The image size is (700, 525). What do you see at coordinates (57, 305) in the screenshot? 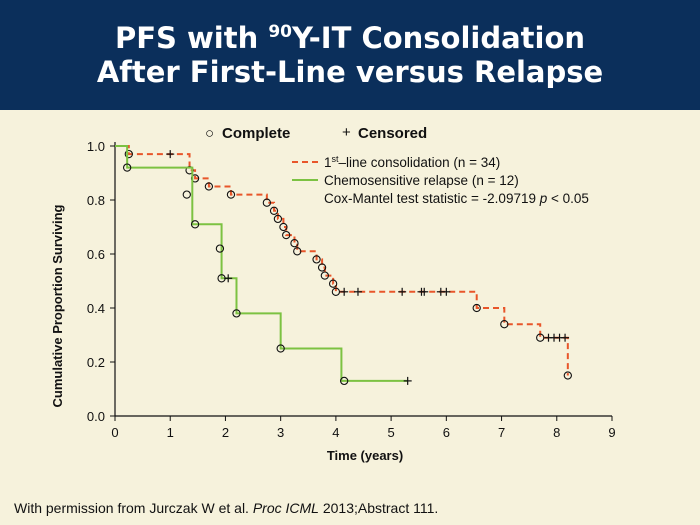
I see `y-axis-title: Cumulative Proportion Surviving` at bounding box center [57, 305].